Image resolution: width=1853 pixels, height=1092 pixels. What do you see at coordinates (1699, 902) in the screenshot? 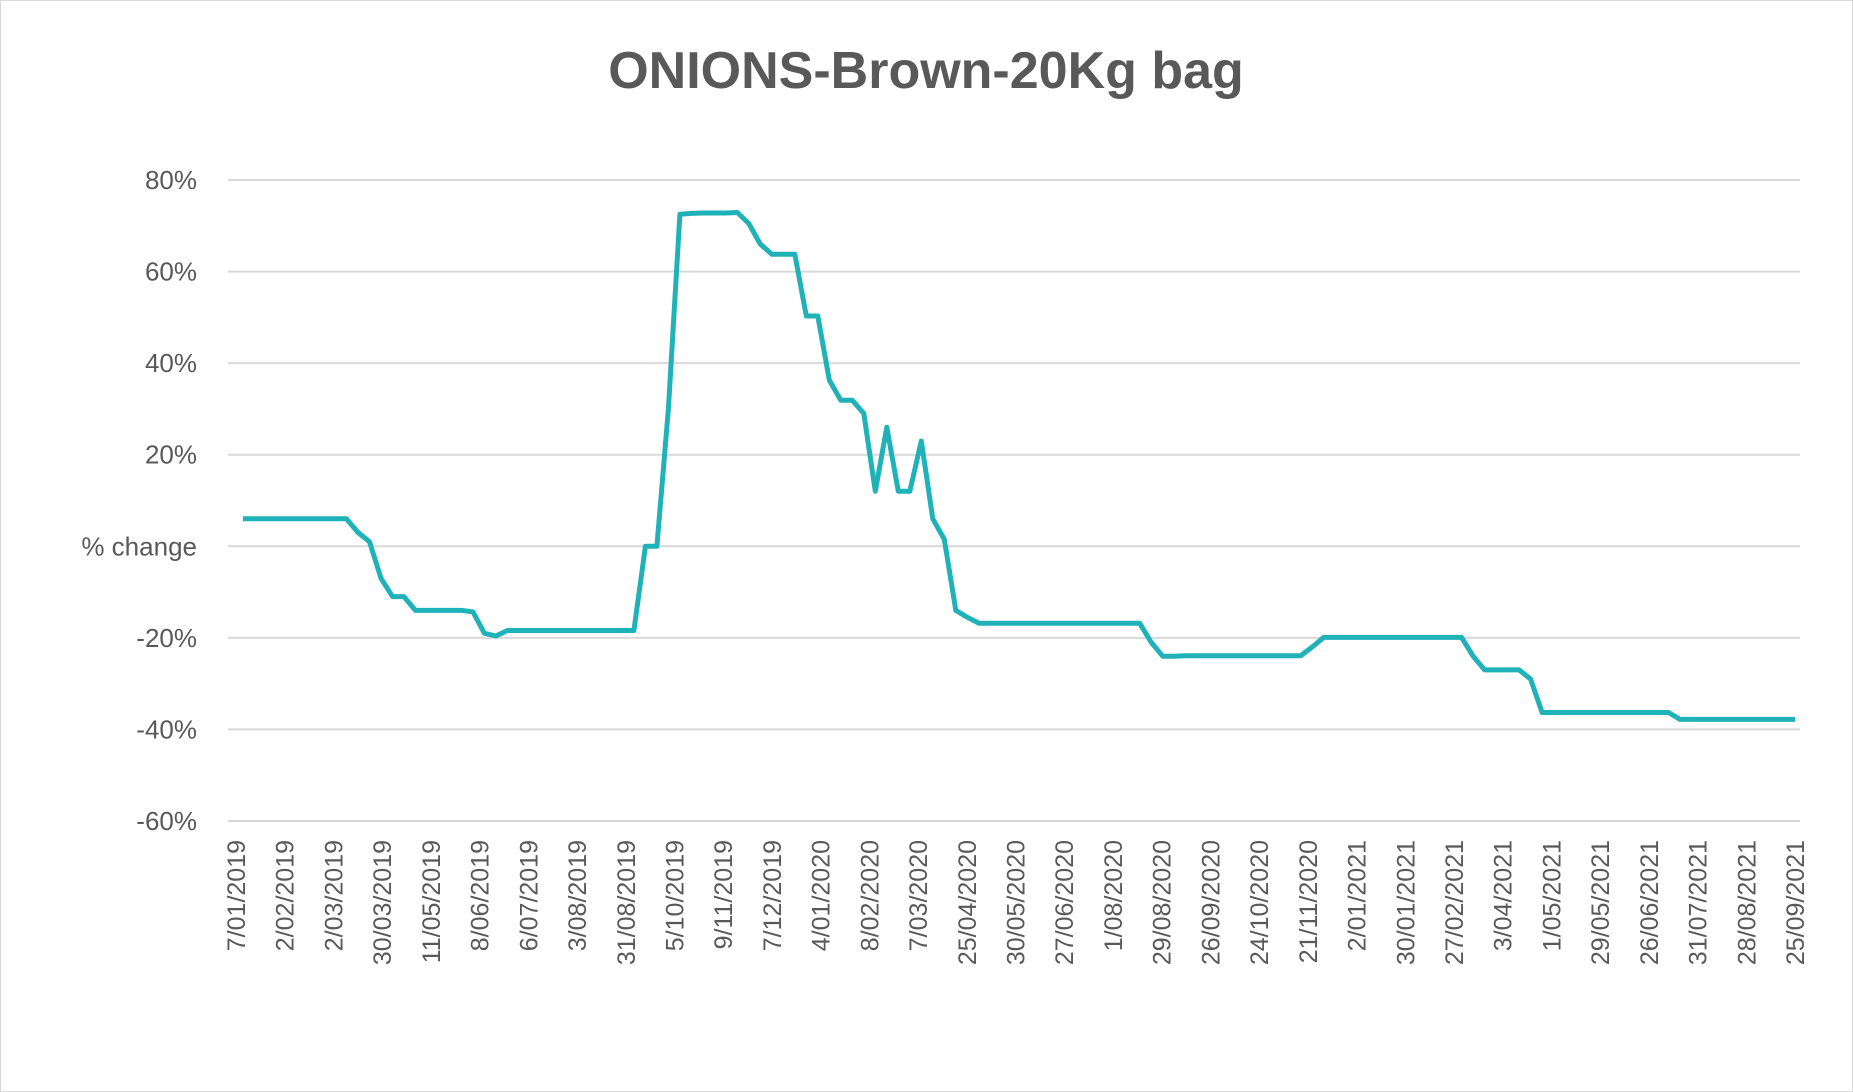
I see `x-tick-label: 31/07/2021` at bounding box center [1699, 902].